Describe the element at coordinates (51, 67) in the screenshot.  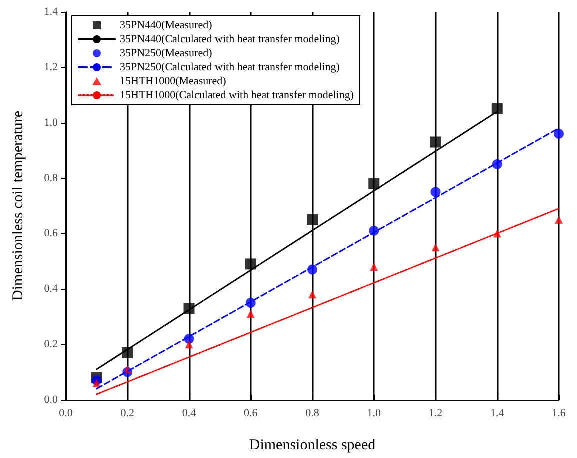
I see `y-tick-label: 1.2` at that location.